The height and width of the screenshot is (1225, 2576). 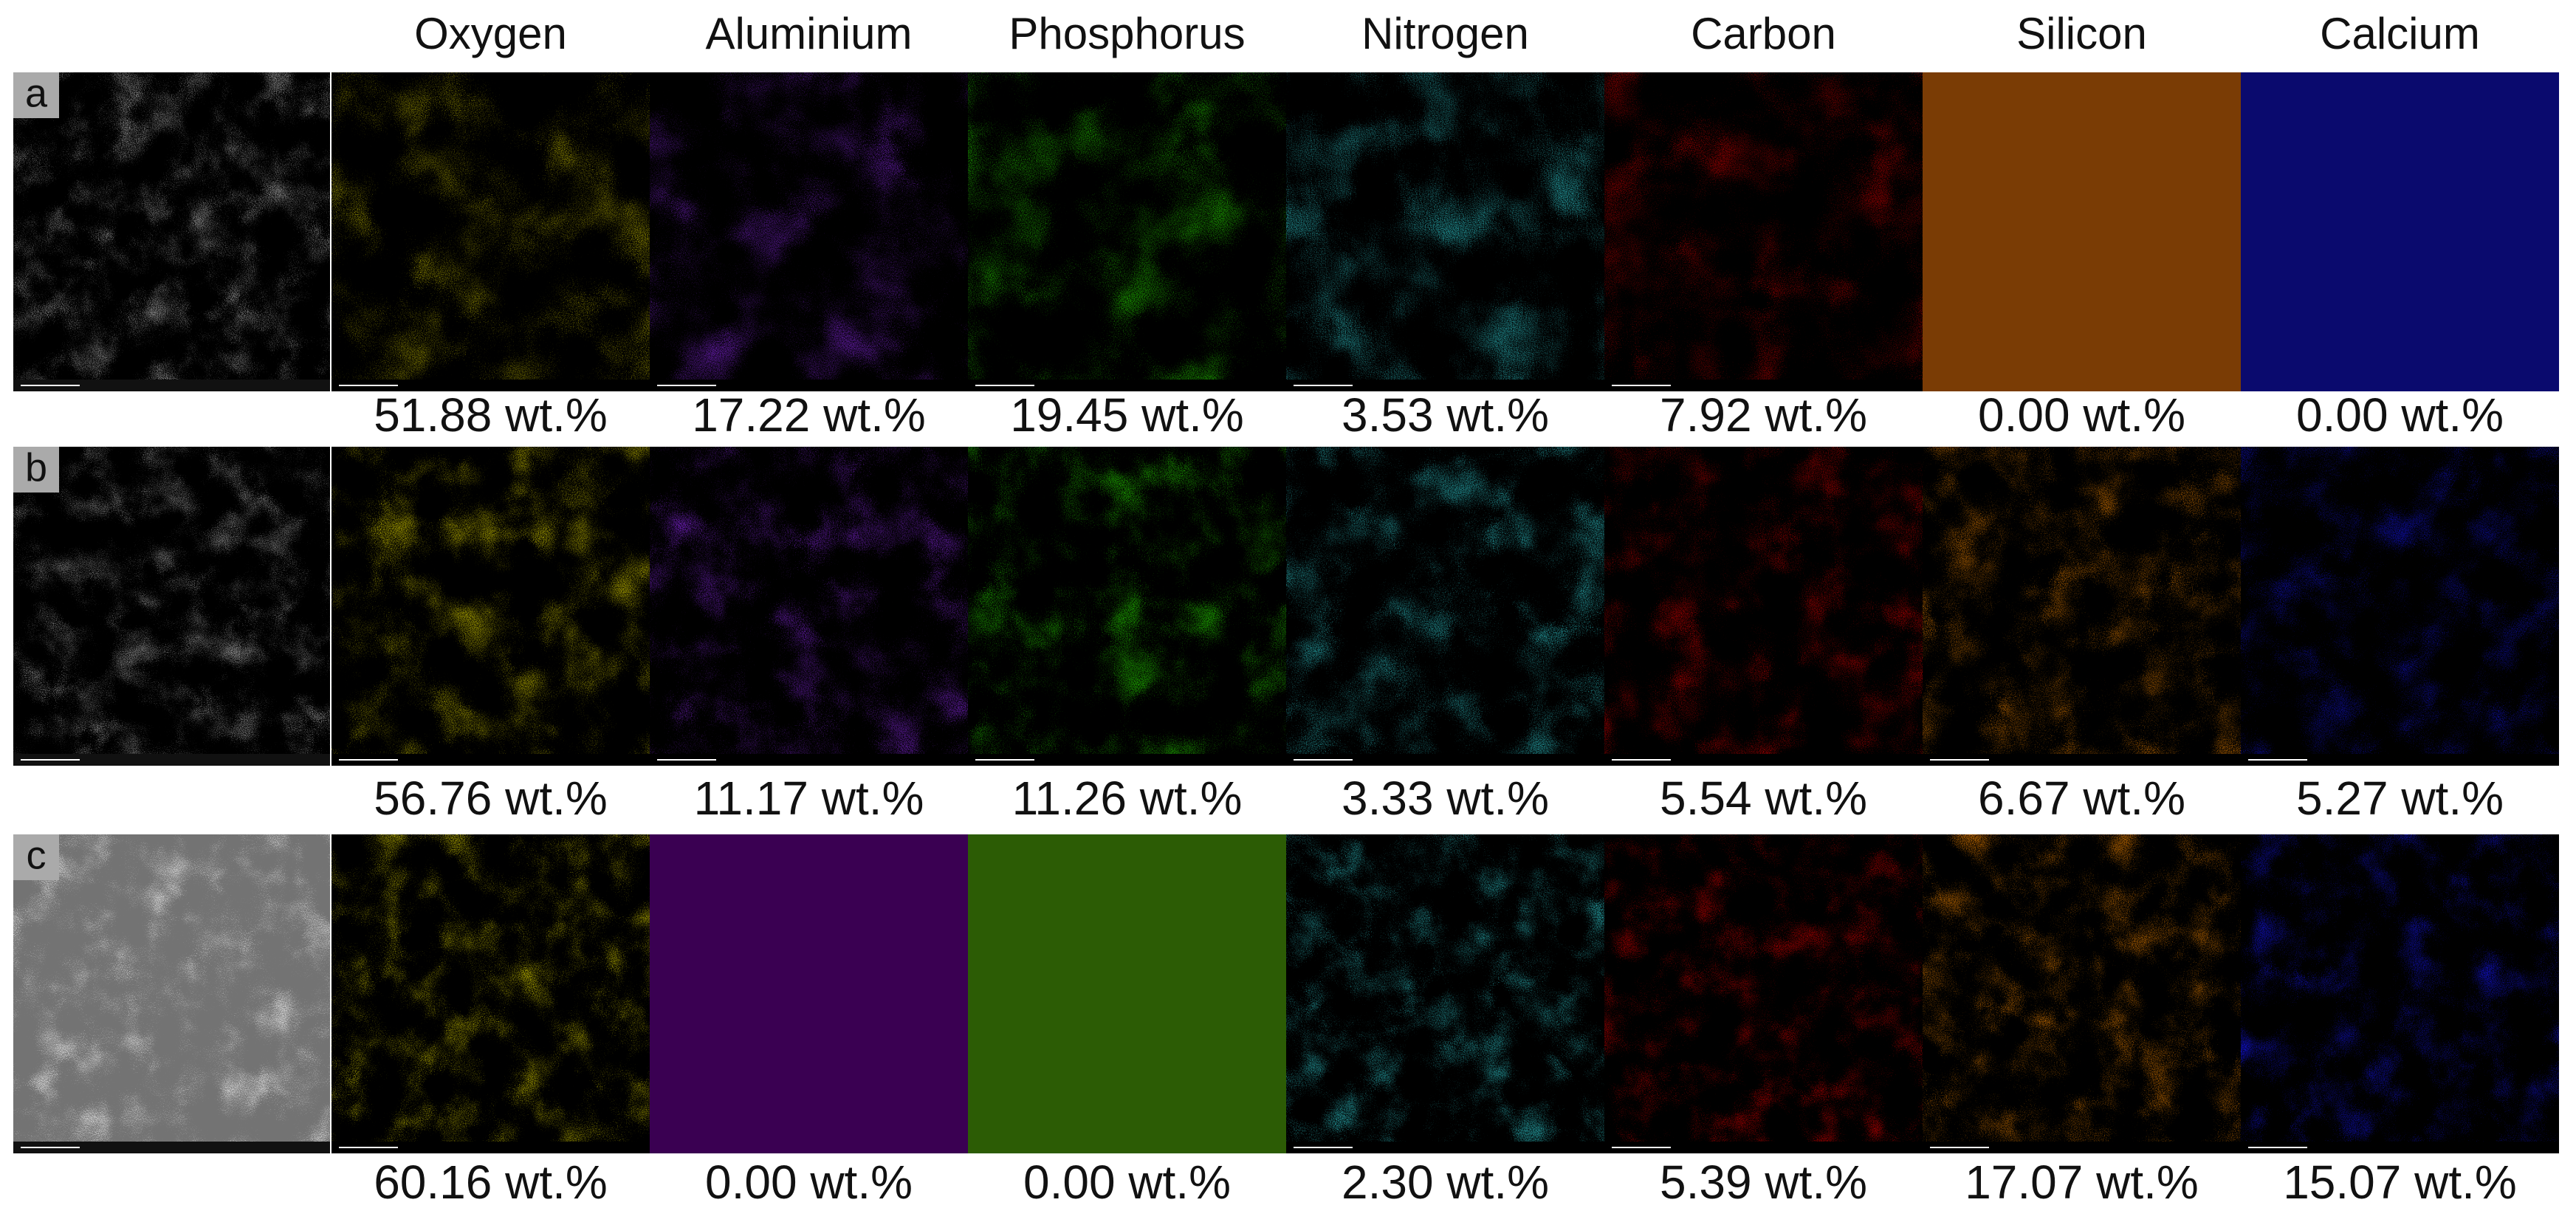 I want to click on column-header: Nitrogen, so click(x=1445, y=33).